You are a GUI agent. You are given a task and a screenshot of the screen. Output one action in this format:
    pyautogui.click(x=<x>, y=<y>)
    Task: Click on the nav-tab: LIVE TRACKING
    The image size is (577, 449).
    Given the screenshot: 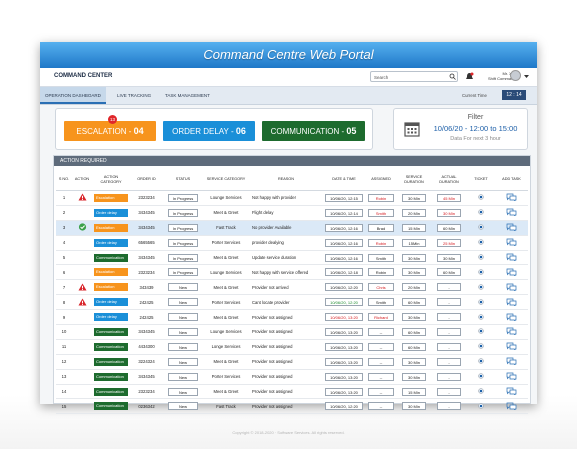 What is the action you would take?
    pyautogui.click(x=134, y=95)
    